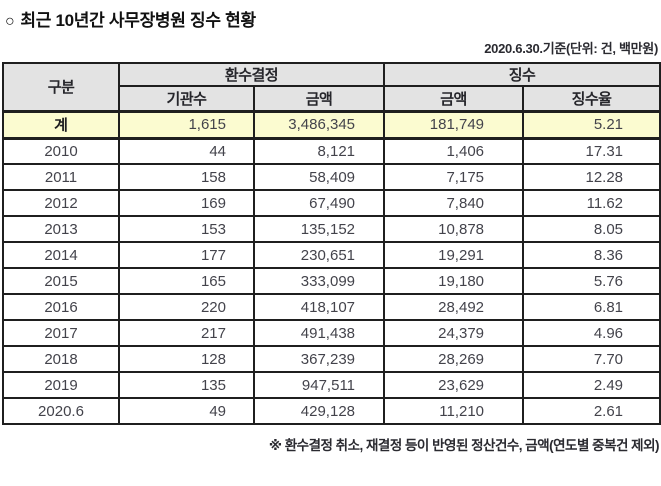  I want to click on collection-amount-cell: 24,379, so click(454, 333).